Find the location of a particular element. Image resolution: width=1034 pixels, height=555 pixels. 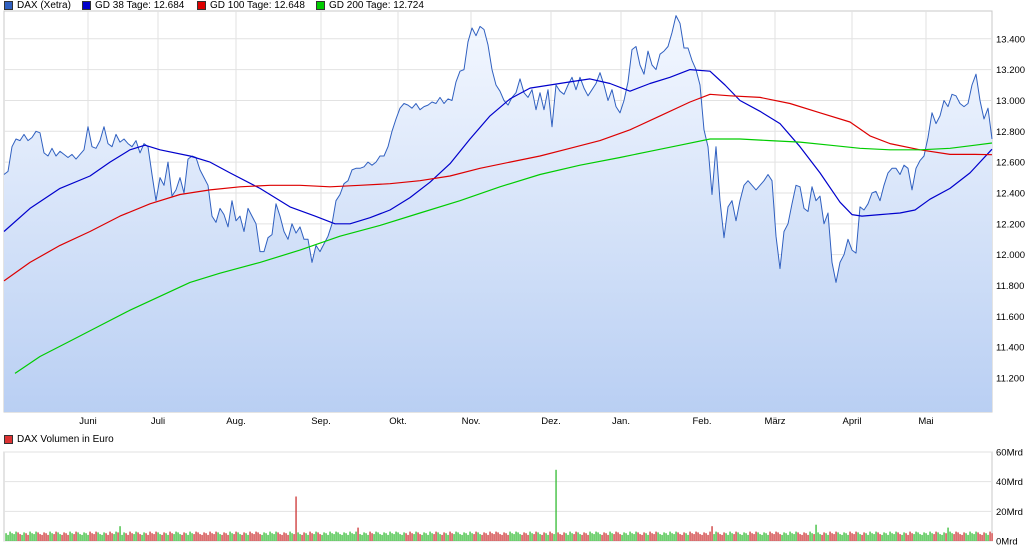

legend-item: DAX (Xetra) is located at coordinates (37, 5).